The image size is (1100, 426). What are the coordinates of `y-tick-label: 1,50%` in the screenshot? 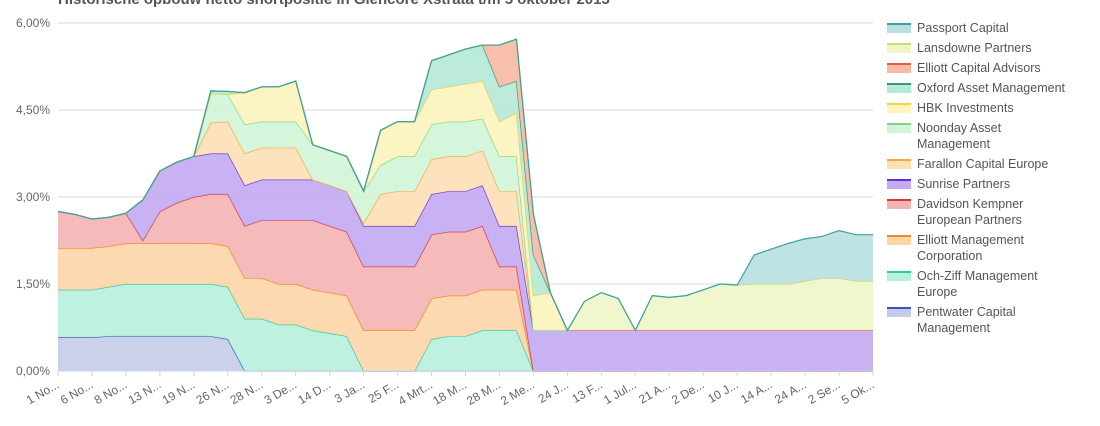 It's located at (33, 284).